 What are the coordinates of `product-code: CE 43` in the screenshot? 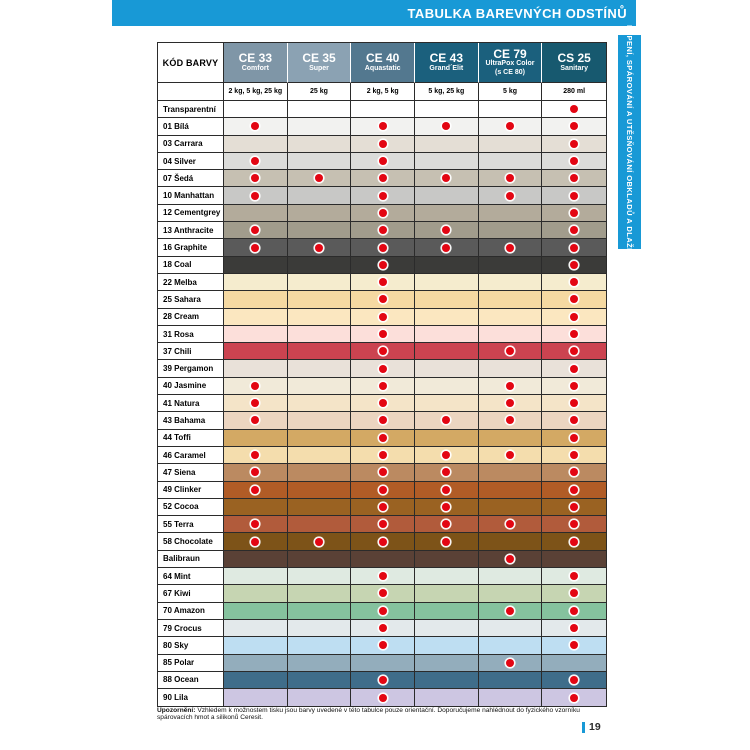 It's located at (446, 58).